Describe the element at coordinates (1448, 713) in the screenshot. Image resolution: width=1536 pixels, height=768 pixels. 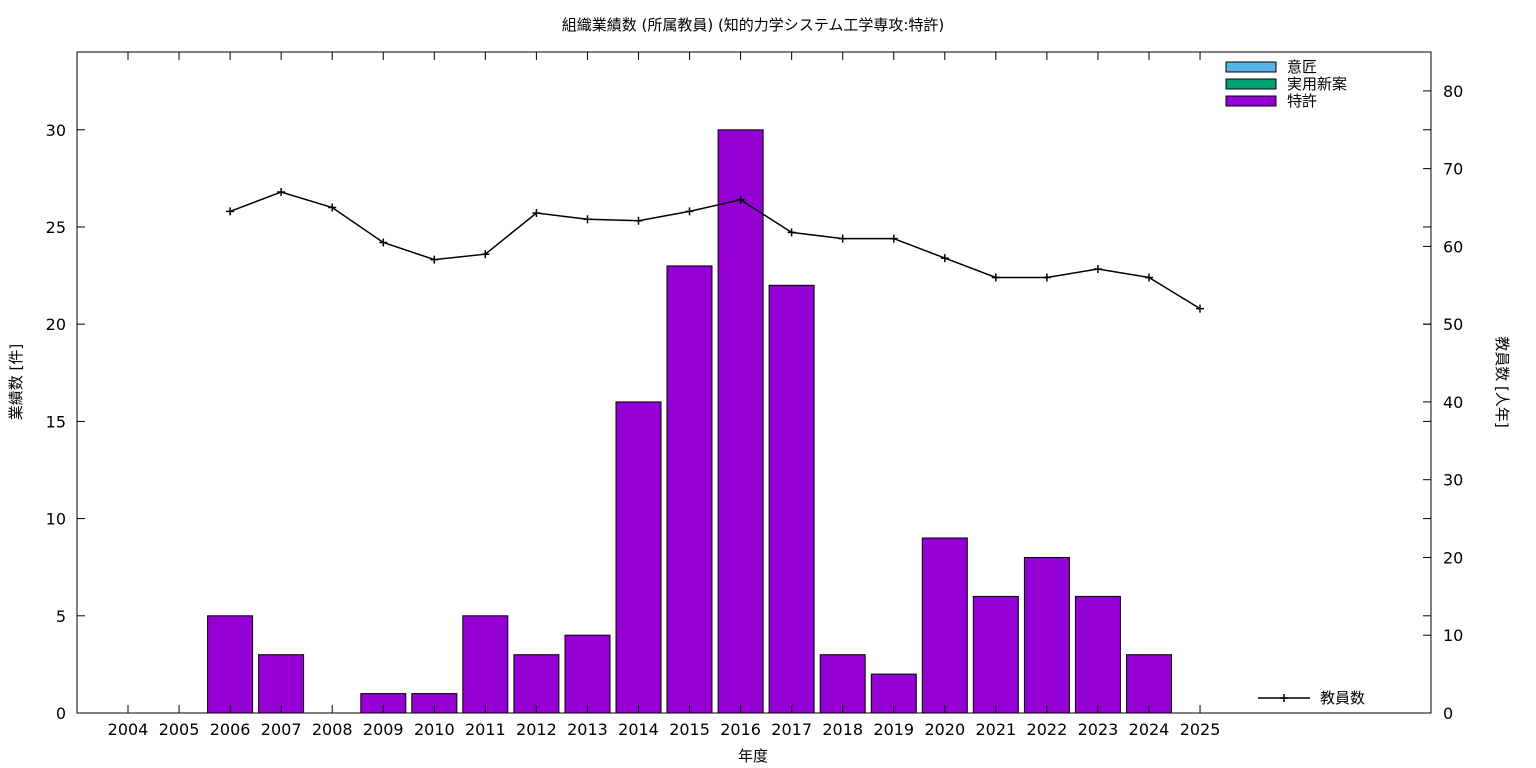
I see `y2-tick-label: 0` at that location.